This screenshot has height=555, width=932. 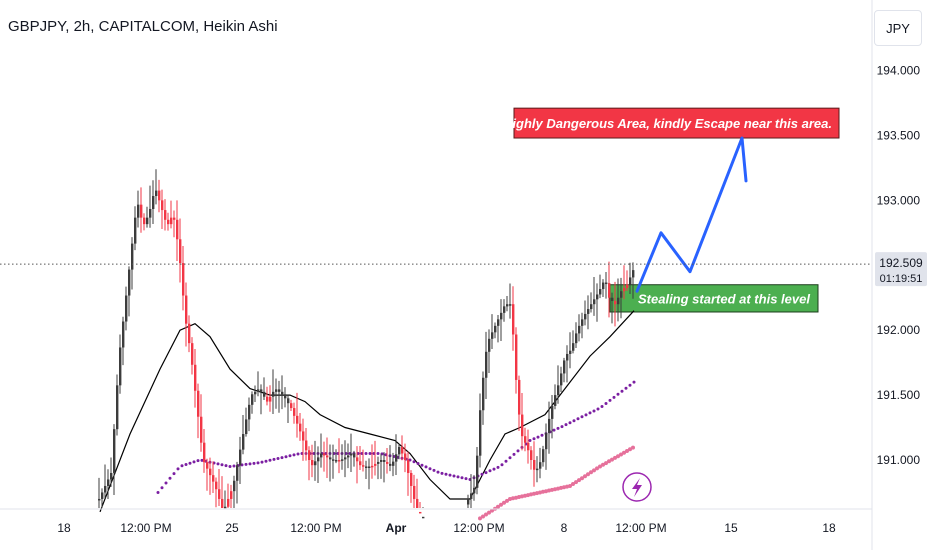 What do you see at coordinates (899, 71) in the screenshot?
I see `price-tick-label: 194.000` at bounding box center [899, 71].